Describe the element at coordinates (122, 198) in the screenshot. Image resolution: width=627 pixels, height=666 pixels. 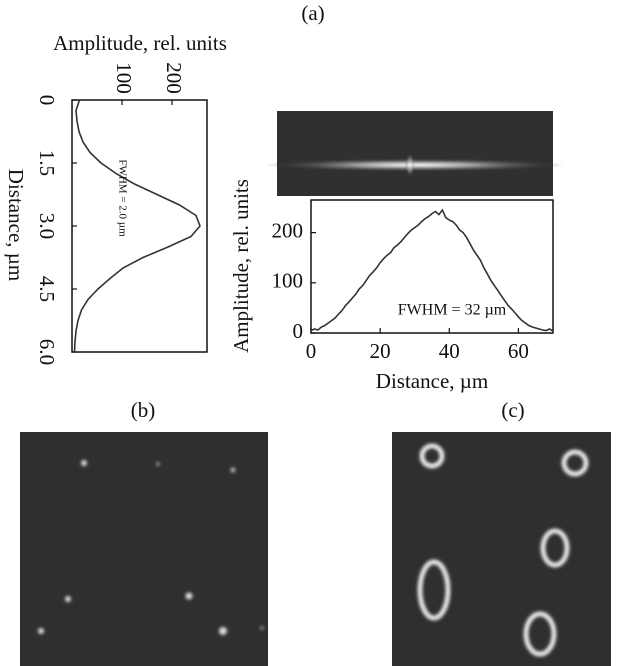
I see `annotation: FWHM = 2.0 µm` at that location.